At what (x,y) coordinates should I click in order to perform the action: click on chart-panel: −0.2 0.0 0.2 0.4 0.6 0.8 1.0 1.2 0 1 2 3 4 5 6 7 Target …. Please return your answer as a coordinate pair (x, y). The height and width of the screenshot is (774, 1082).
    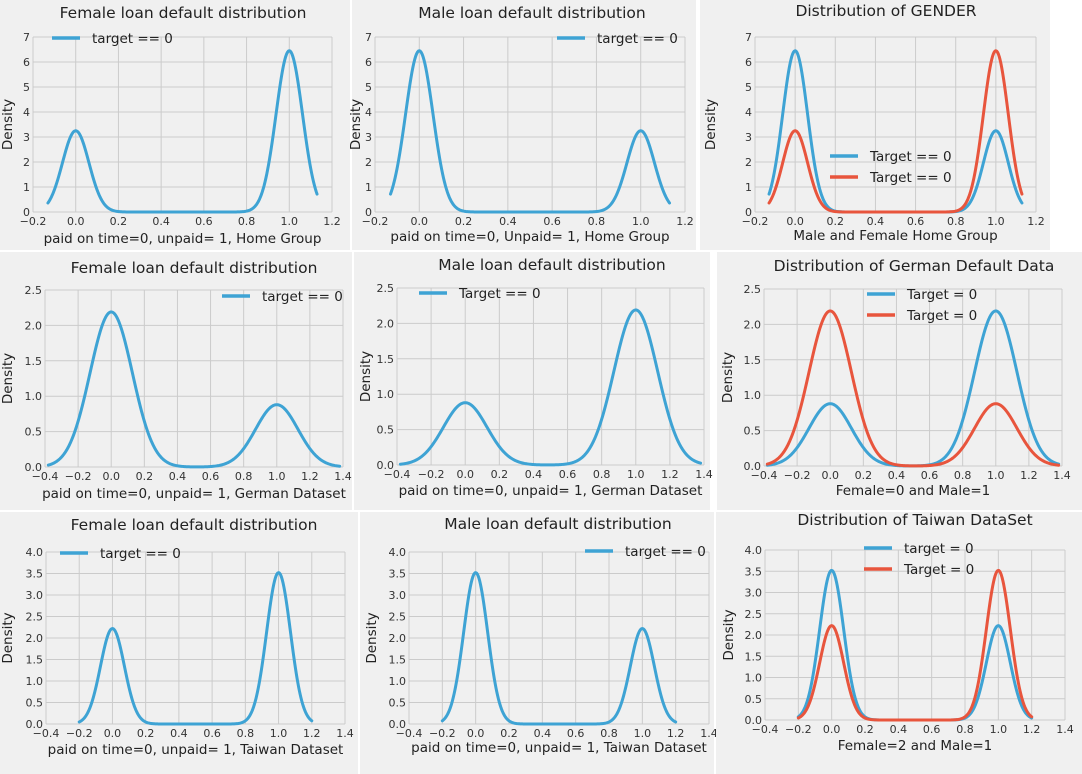
    Looking at the image, I should click on (875, 125).